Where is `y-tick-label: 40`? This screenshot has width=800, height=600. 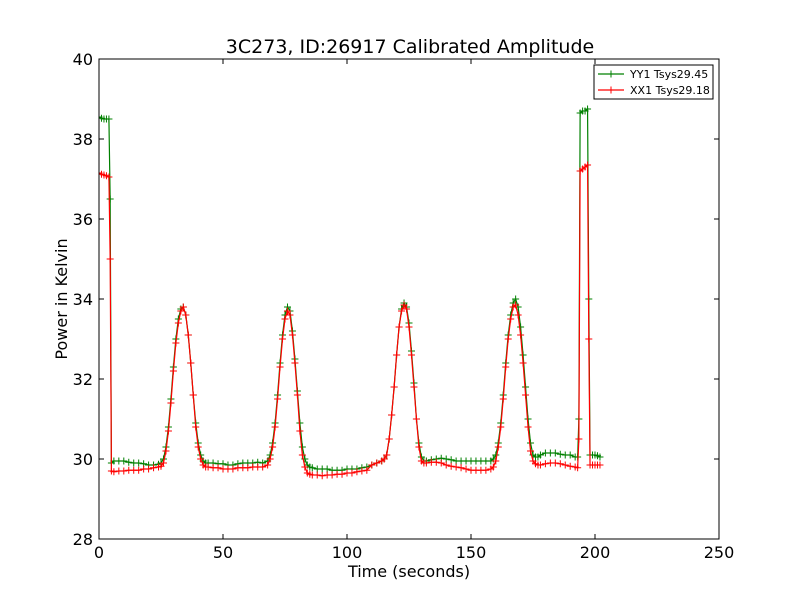 y-tick-label: 40 is located at coordinates (83, 59).